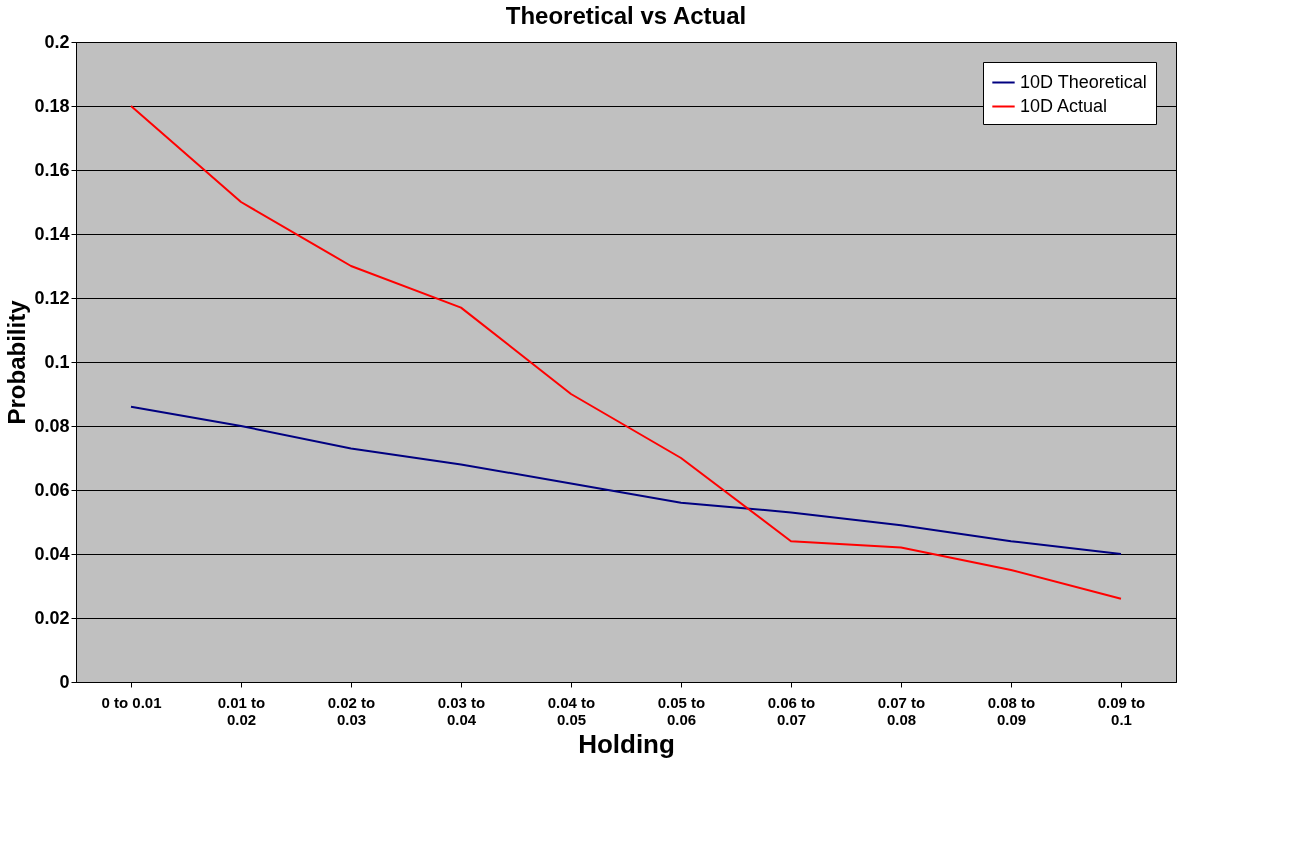 The image size is (1315, 867). What do you see at coordinates (52, 553) in the screenshot?
I see `y-tick-label: 0.04` at bounding box center [52, 553].